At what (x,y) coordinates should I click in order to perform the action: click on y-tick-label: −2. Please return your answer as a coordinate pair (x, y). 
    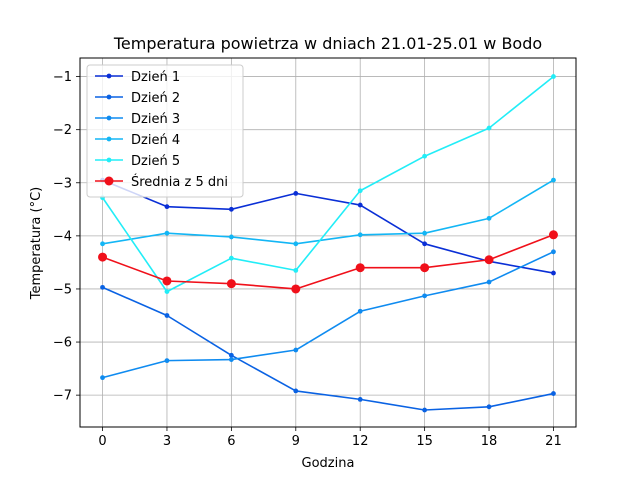
    Looking at the image, I should click on (62, 130).